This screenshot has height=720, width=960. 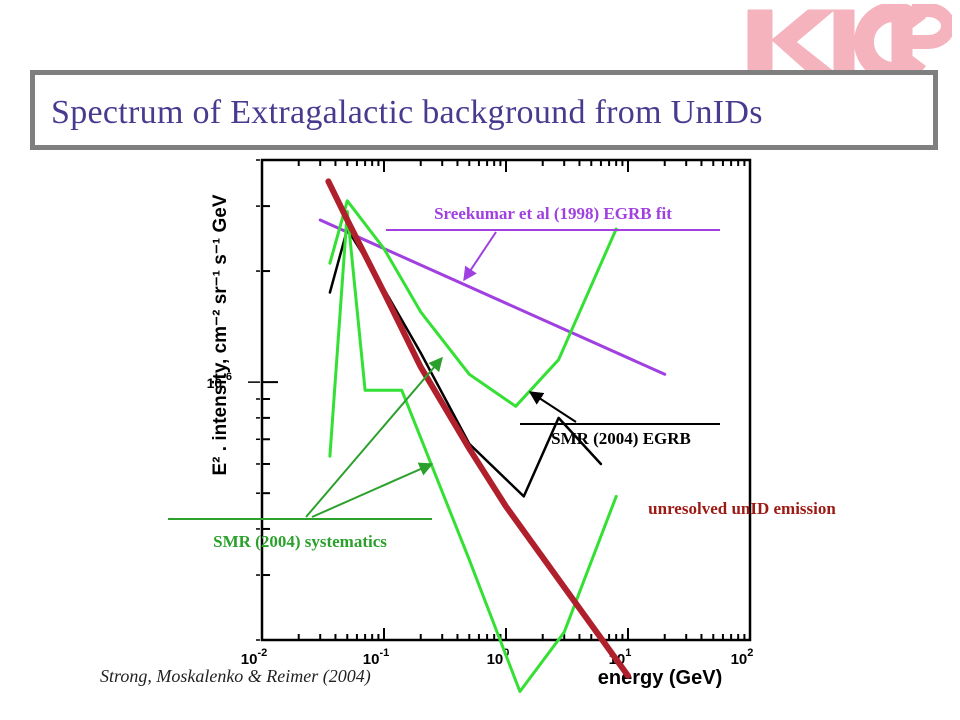 What do you see at coordinates (376, 657) in the screenshot?
I see `x-tick-label: 10⁻¹` at bounding box center [376, 657].